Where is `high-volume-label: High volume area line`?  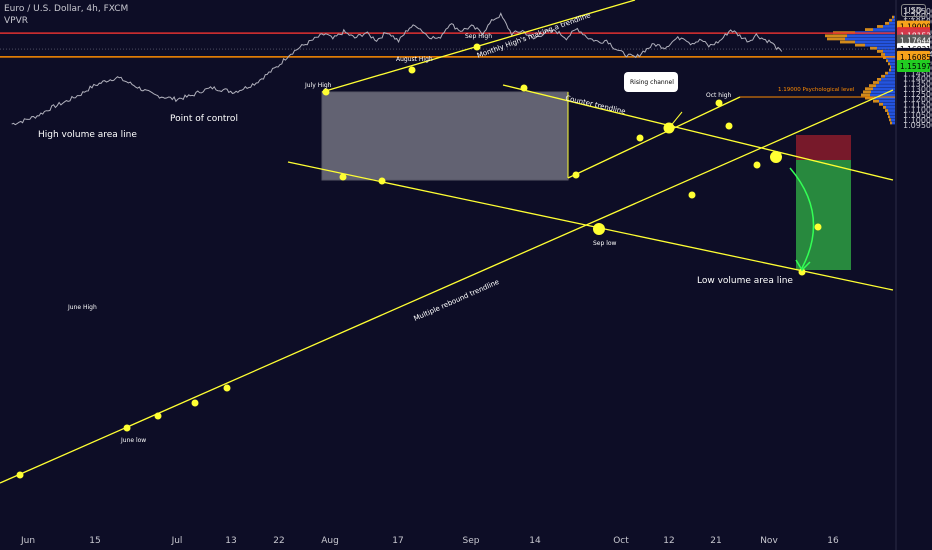
high-volume-label: High volume area line is located at coordinates (87, 135).